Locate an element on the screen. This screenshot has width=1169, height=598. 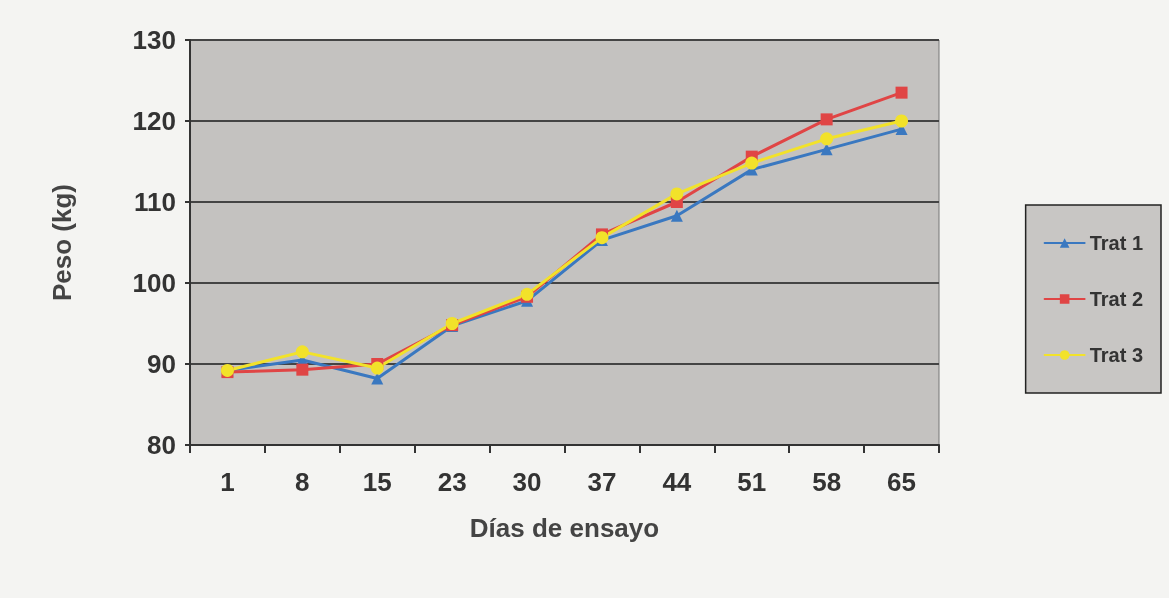
legend-label: Trat 2 is located at coordinates (1116, 299).